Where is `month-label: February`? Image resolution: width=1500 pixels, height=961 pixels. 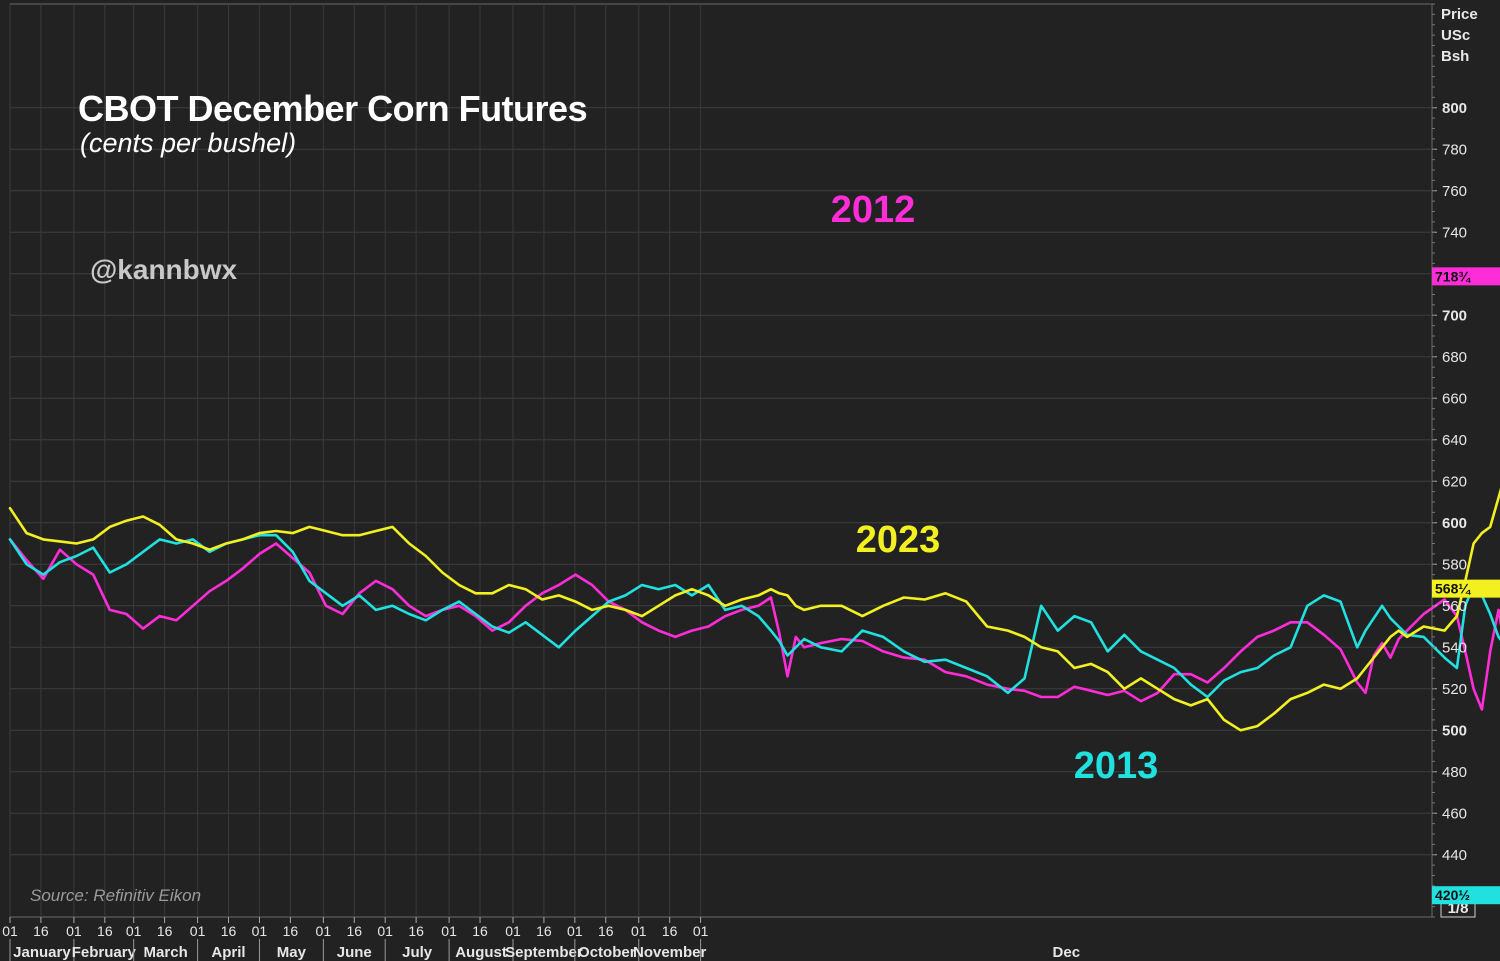
month-label: February is located at coordinates (104, 952).